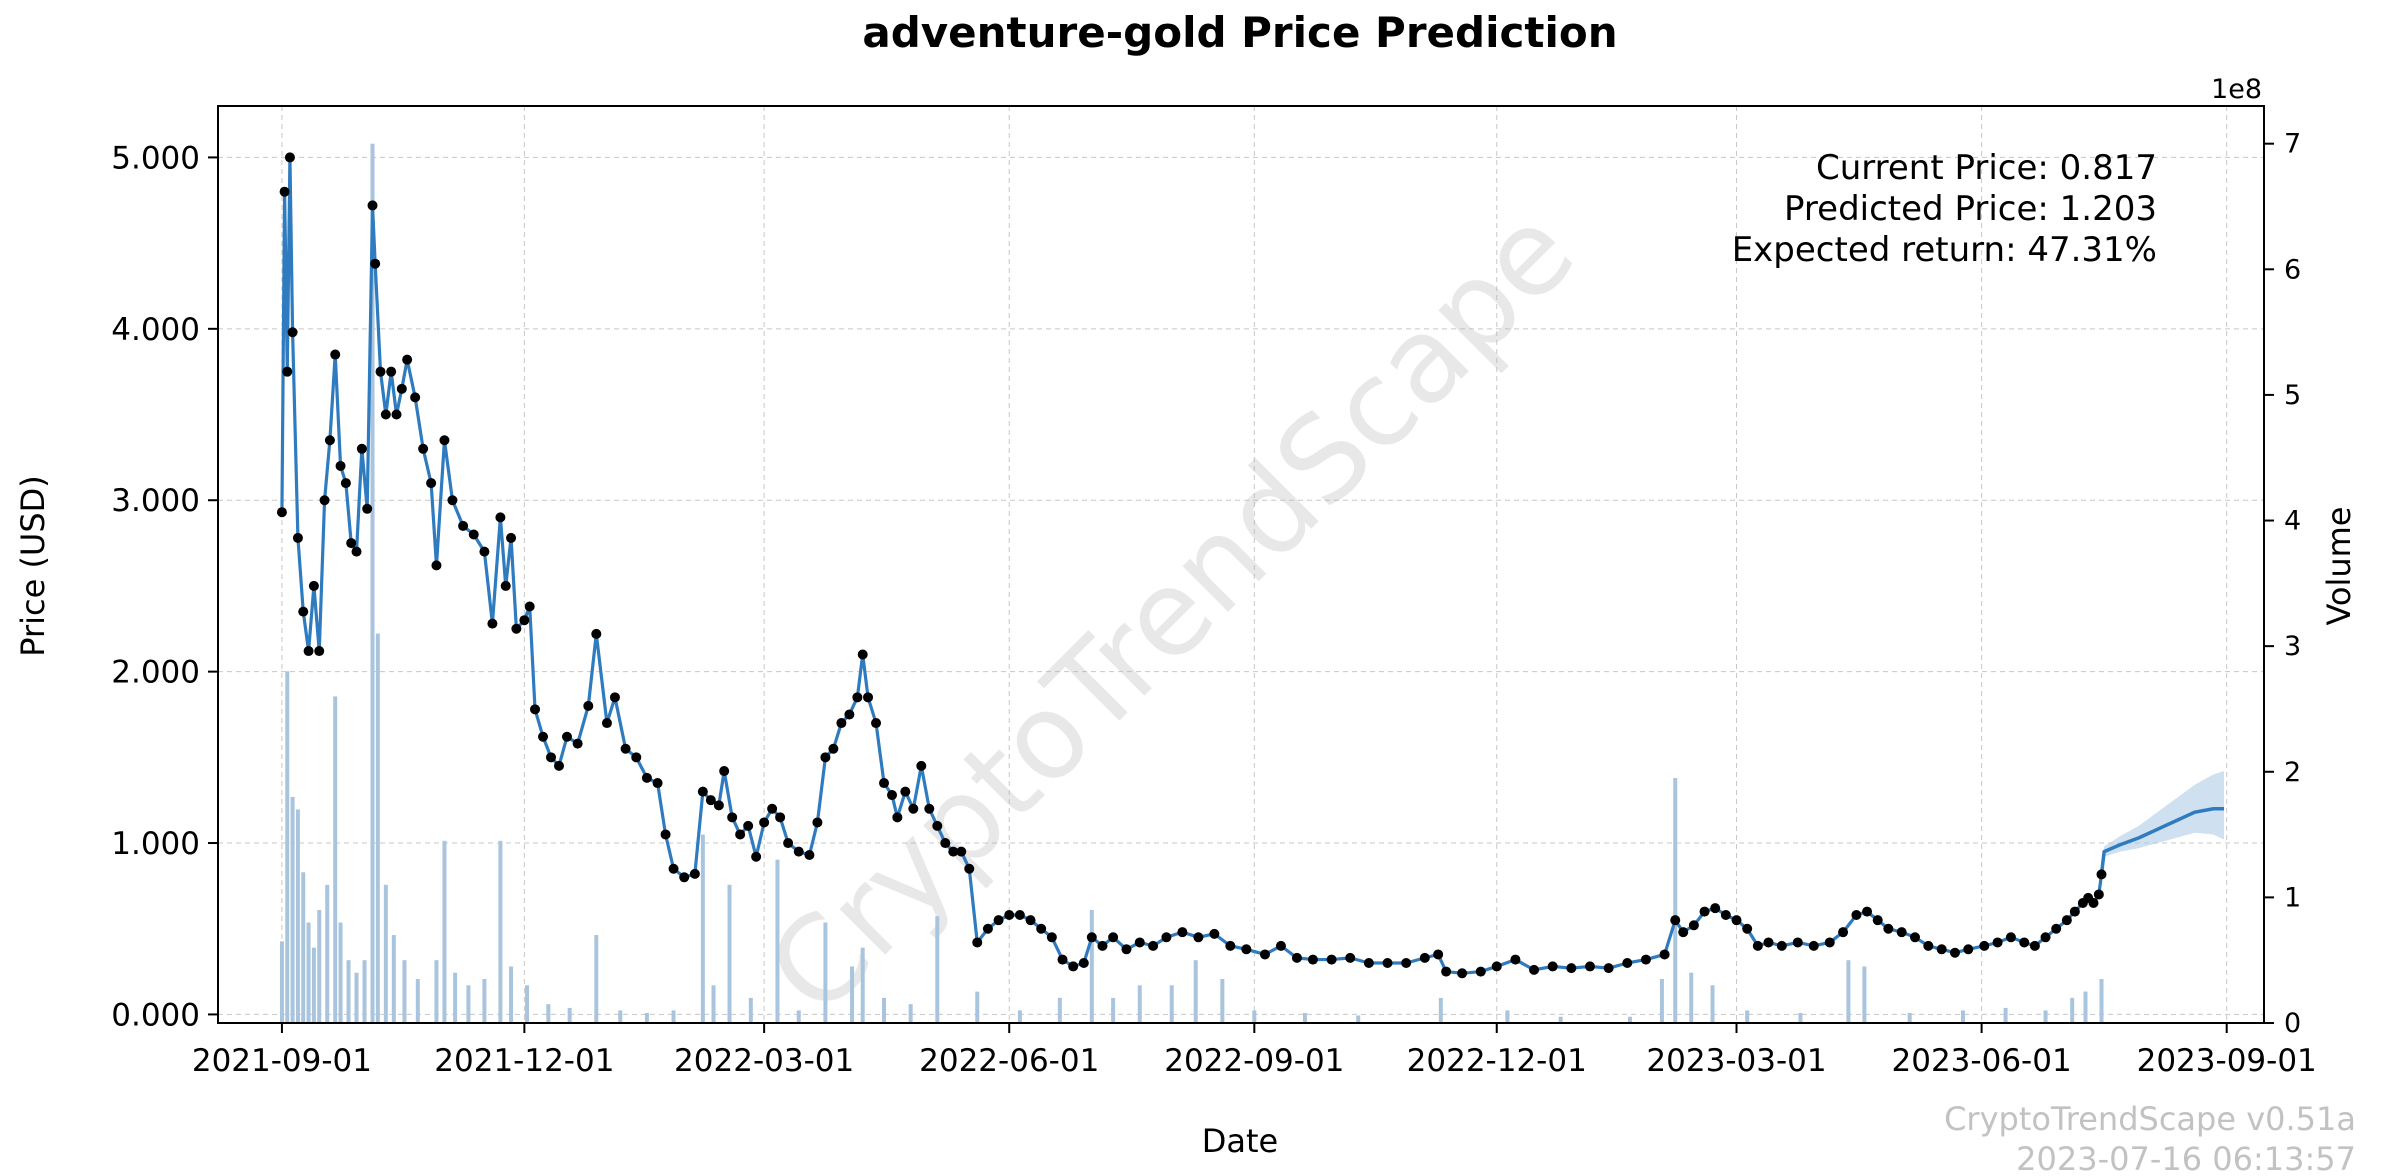 This screenshot has height=1176, width=2382. What do you see at coordinates (1944, 250) in the screenshot?
I see `expected-return-annotation: Expected return: 47.31%` at bounding box center [1944, 250].